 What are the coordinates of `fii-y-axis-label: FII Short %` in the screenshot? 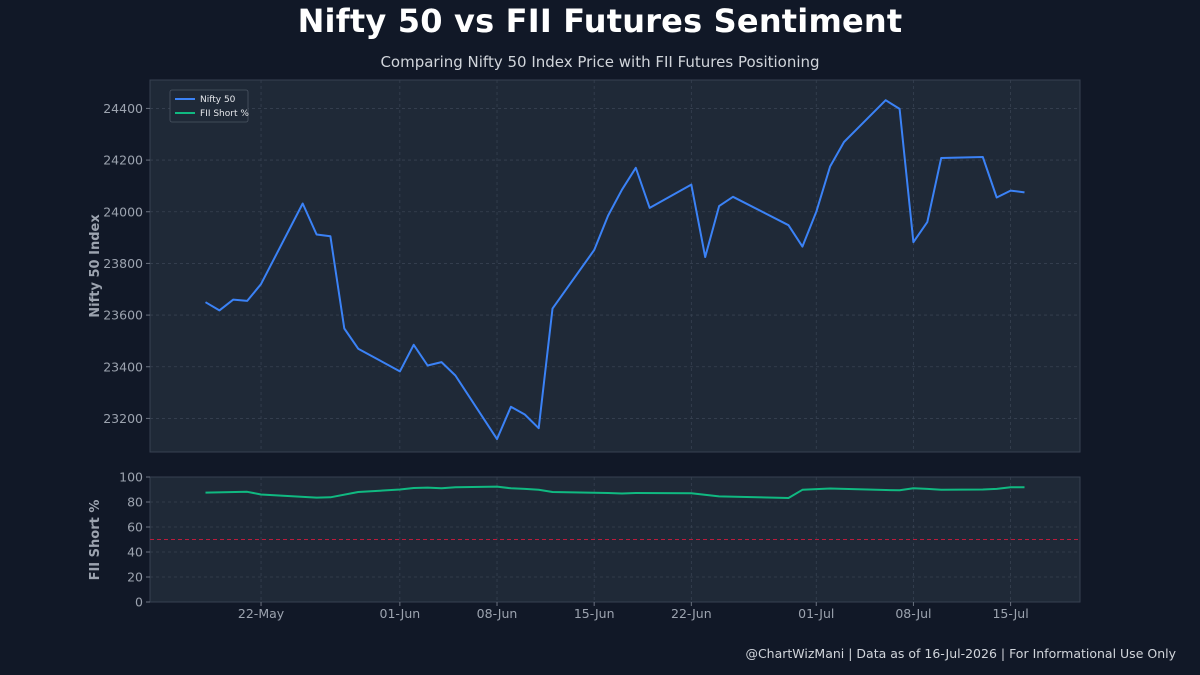 It's located at (95, 540).